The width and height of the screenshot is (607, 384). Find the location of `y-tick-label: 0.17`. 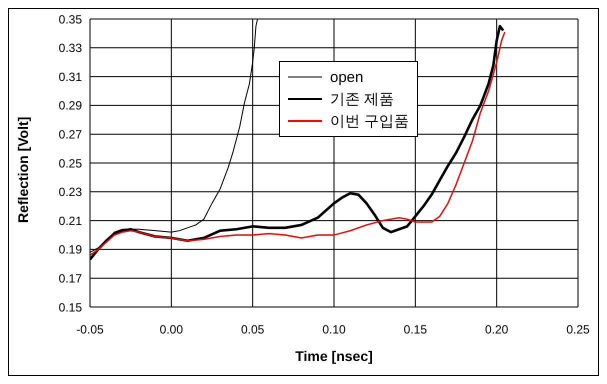

y-tick-label: 0.17 is located at coordinates (70, 278).